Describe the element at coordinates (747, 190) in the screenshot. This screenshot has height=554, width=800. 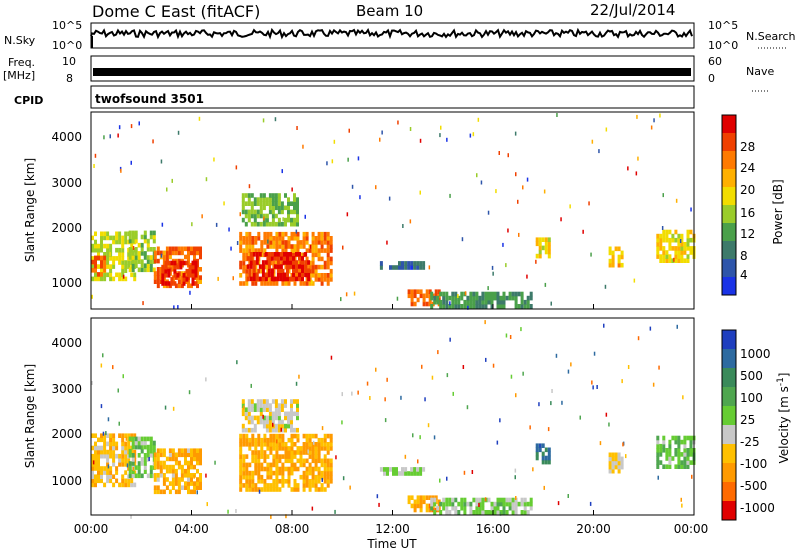
I see `power-cbar-tick-20: 20` at that location.